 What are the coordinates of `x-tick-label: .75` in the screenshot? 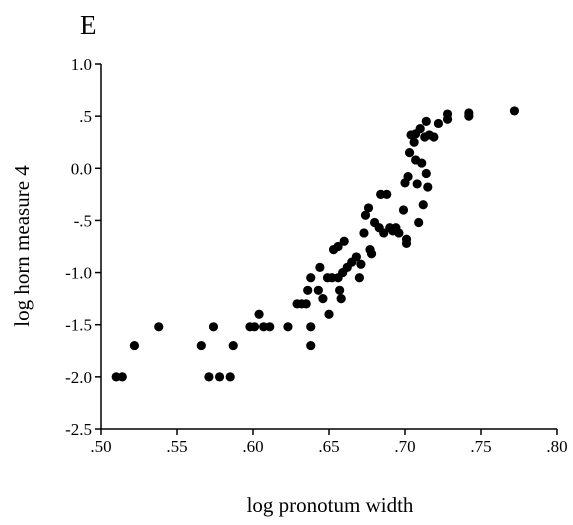 It's located at (480, 446).